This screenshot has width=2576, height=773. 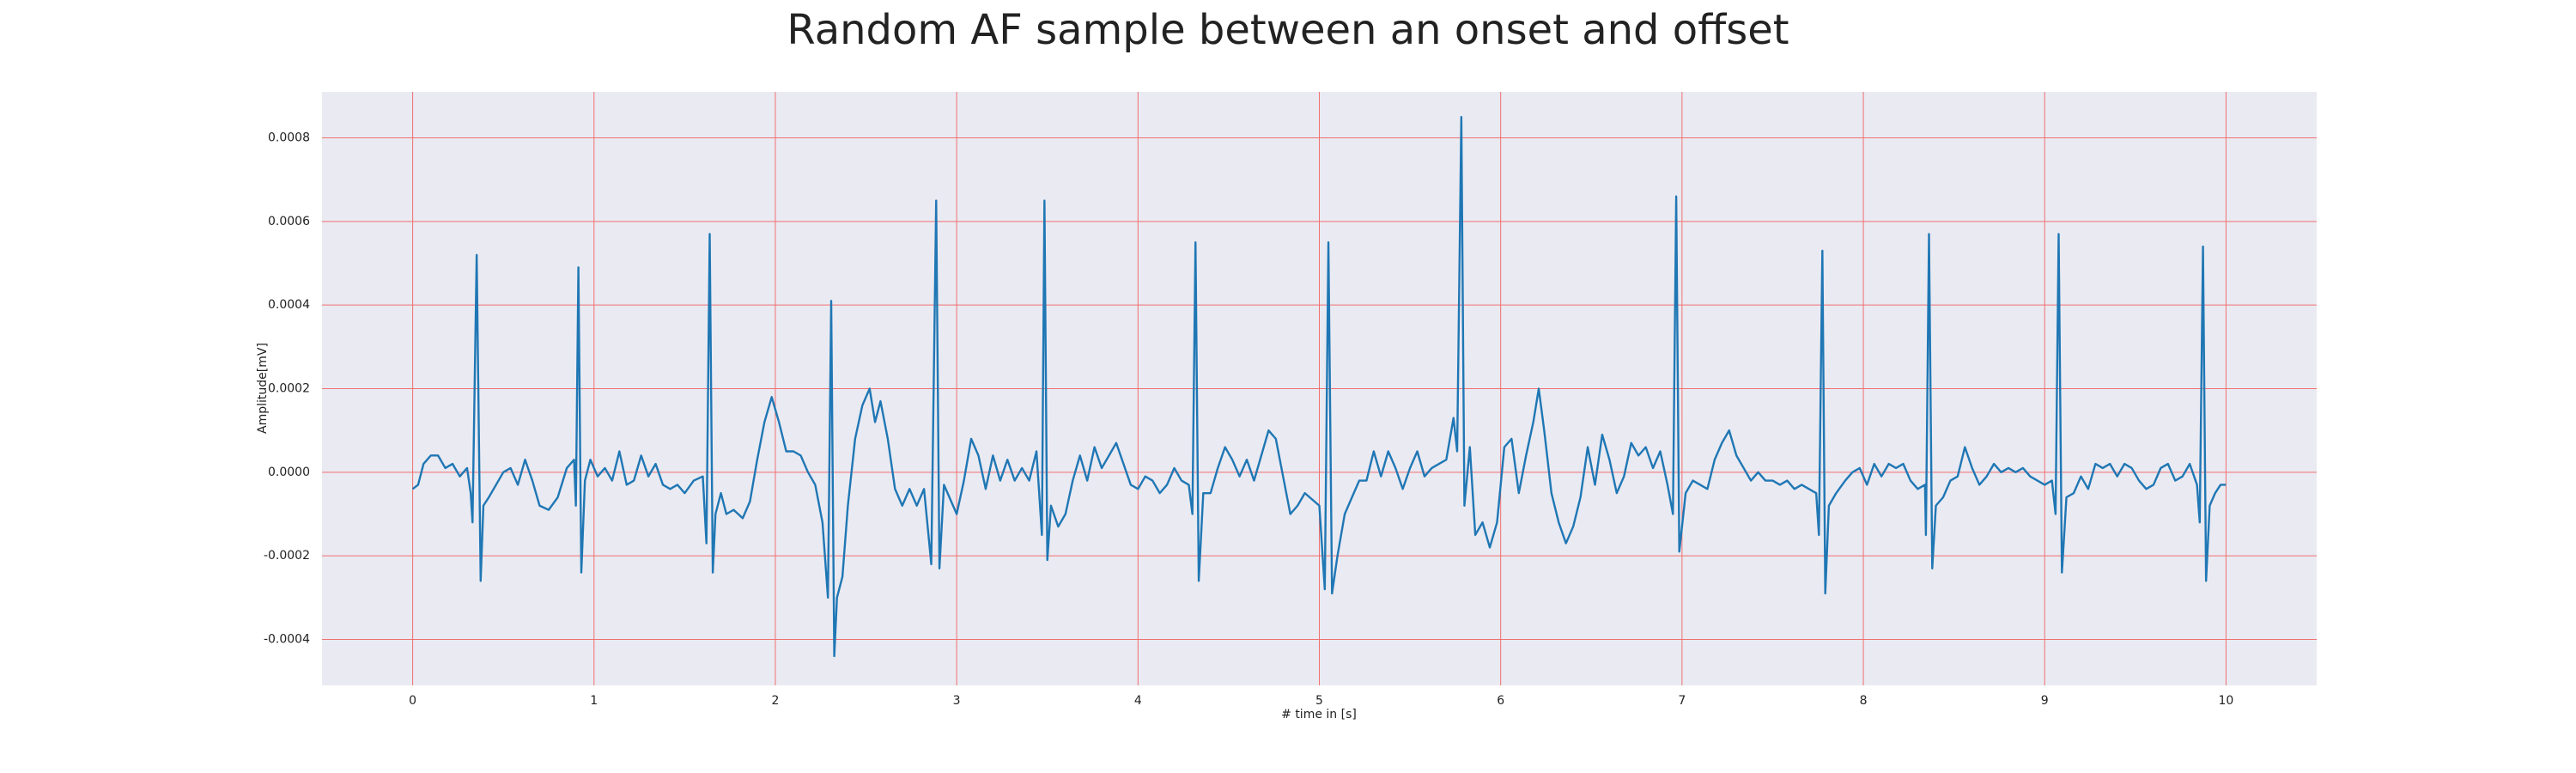 I want to click on x-tick-label: 8, so click(x=1864, y=701).